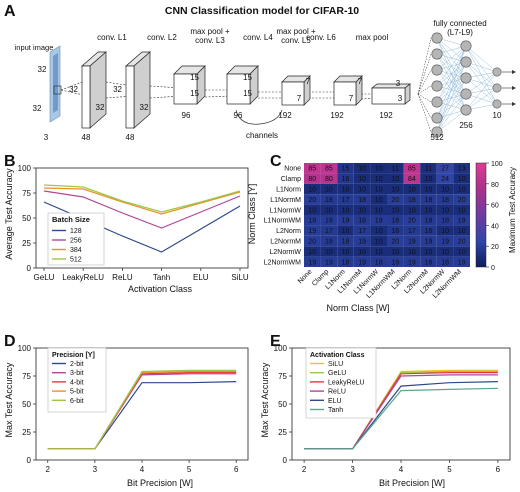 This screenshot has width=520, height=492. What do you see at coordinates (335, 401) in the screenshot?
I see `legend-label-elu: ELU` at bounding box center [335, 401].